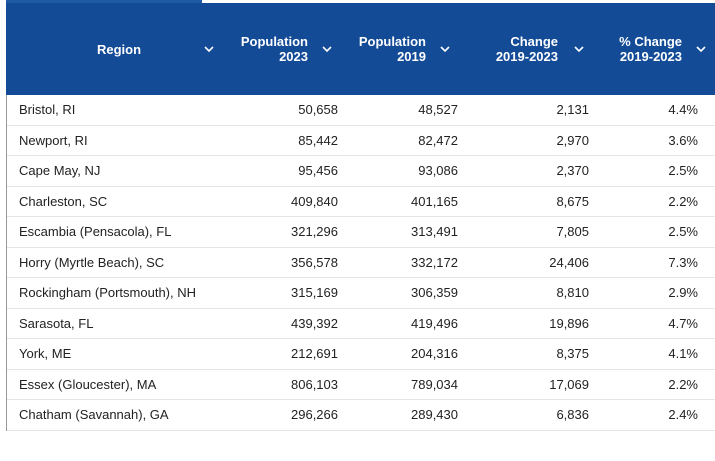 Image resolution: width=715 pixels, height=461 pixels. Describe the element at coordinates (572, 354) in the screenshot. I see `cell-change: 8,375` at that location.